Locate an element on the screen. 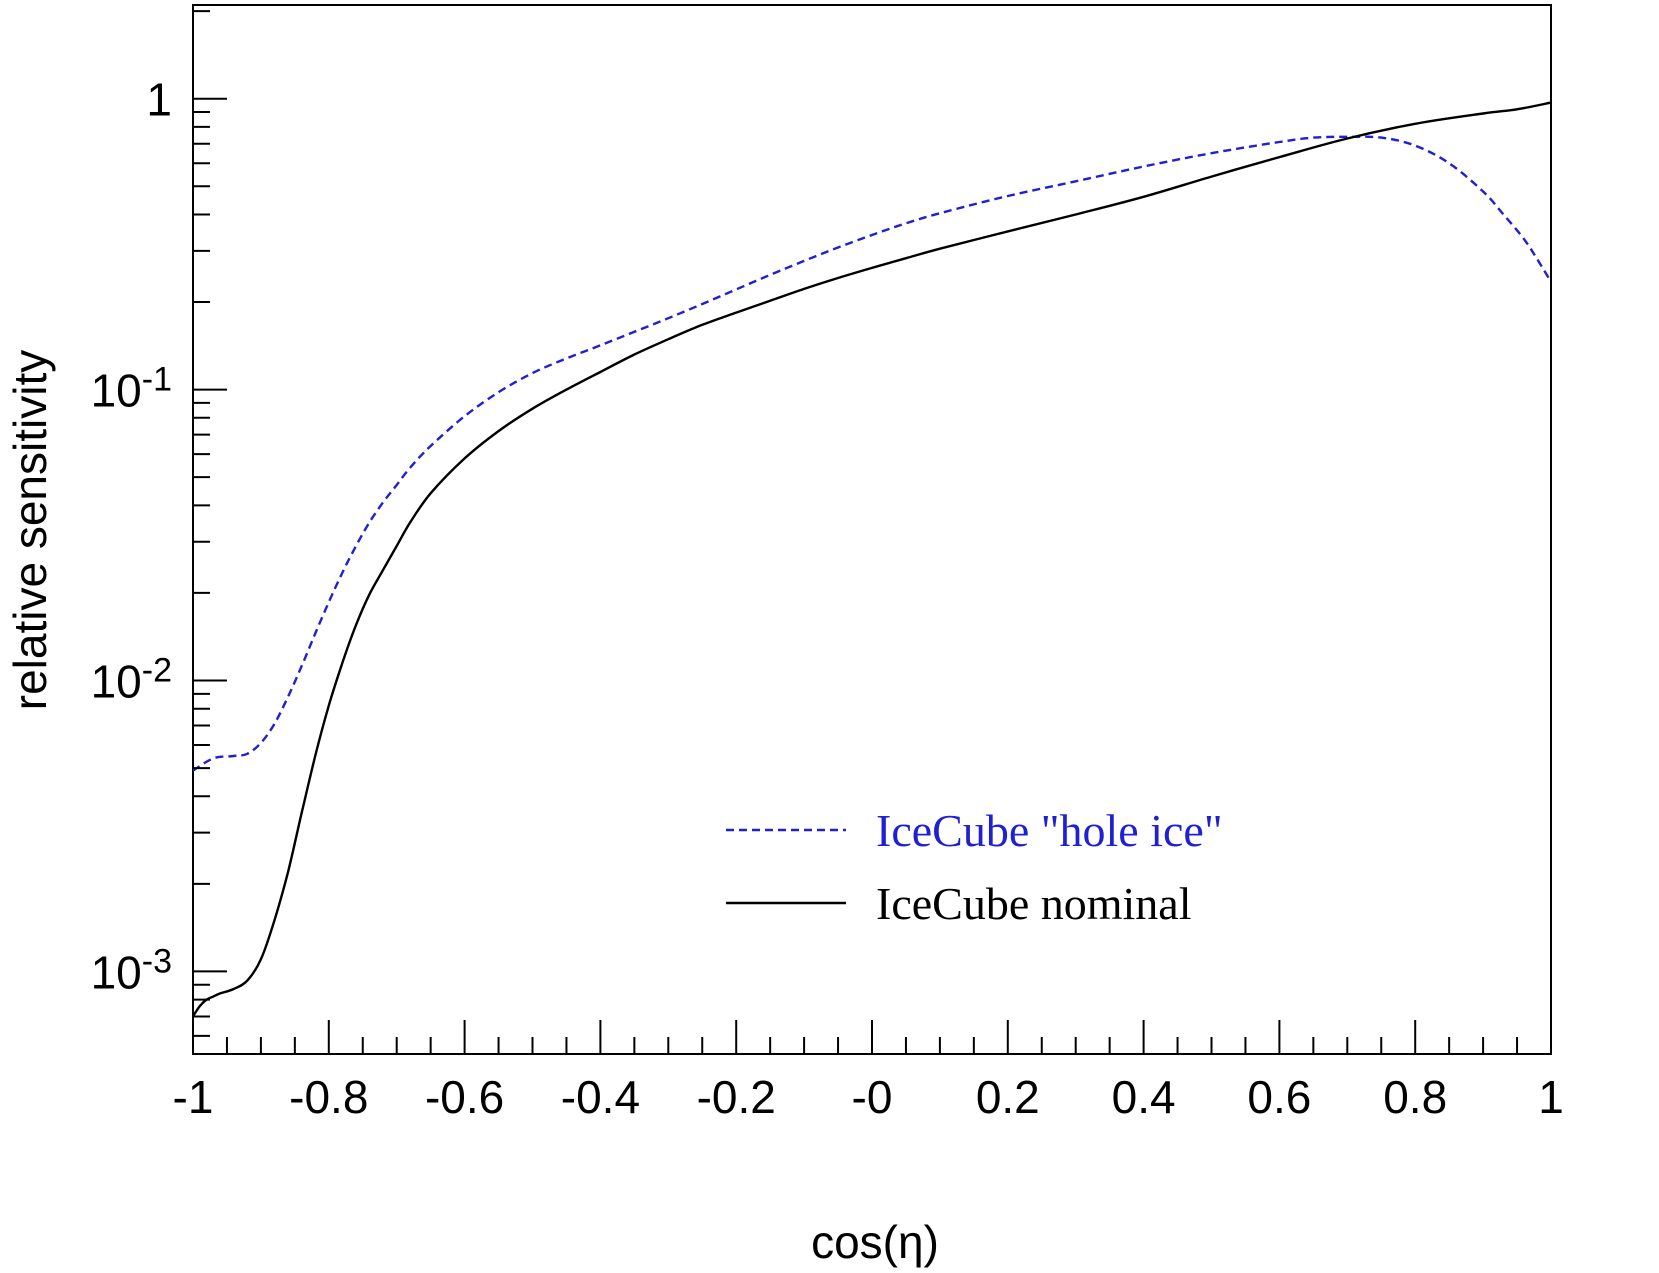 The image size is (1659, 1273). y-tick-label: 10⁻¹ is located at coordinates (131, 389).